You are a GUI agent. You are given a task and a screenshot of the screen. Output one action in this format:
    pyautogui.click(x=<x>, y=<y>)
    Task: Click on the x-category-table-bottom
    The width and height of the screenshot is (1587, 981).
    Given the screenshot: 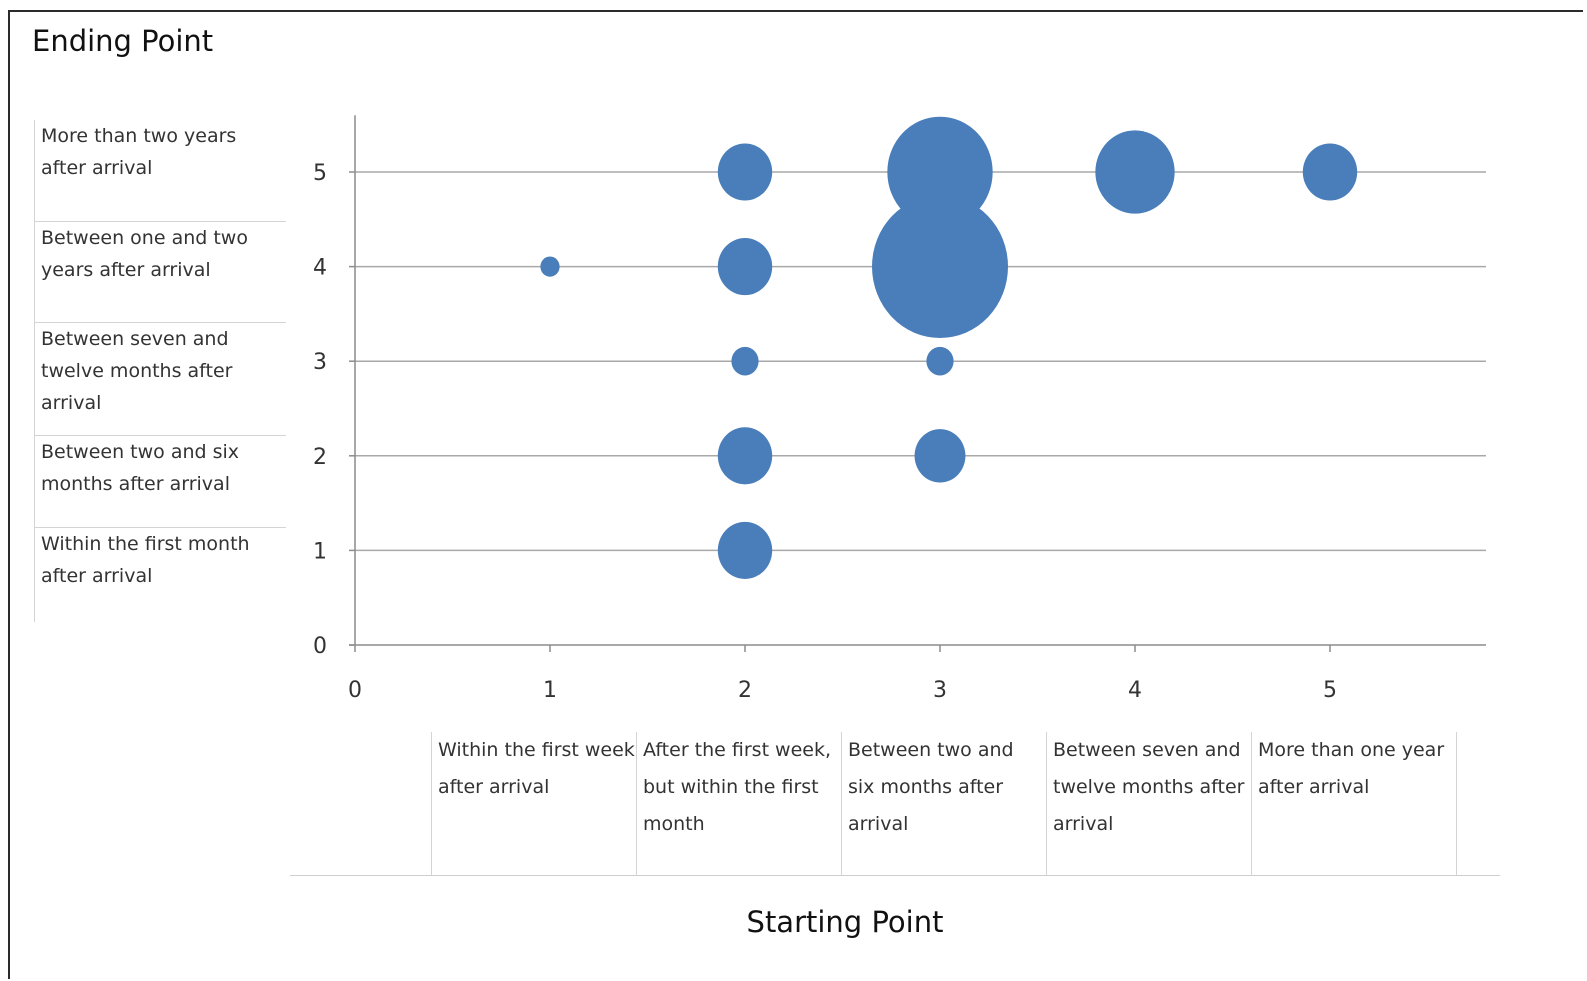 What is the action you would take?
    pyautogui.click(x=895, y=875)
    